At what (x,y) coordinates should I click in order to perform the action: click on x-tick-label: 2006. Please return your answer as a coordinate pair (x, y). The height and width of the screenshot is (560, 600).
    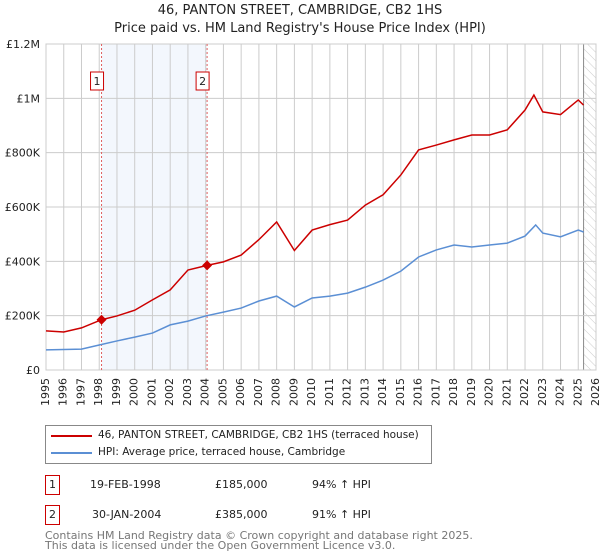
    Looking at the image, I should click on (240, 392).